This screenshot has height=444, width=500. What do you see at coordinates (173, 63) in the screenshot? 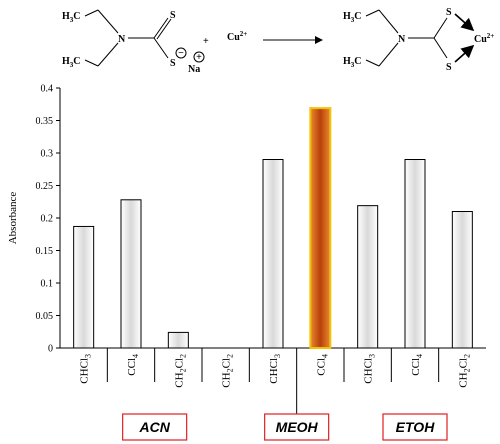
I see `reactant-sulfur-bottom: S` at bounding box center [173, 63].